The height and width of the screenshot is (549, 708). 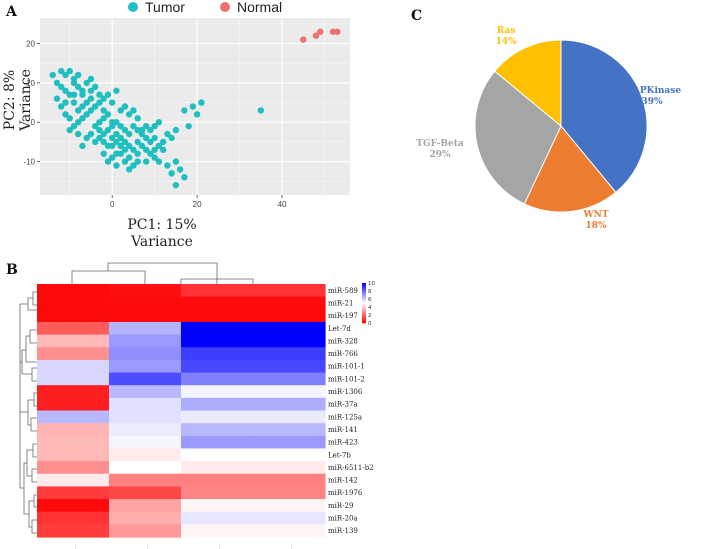 I want to click on pie-label-mapkinase: MAPKinase, so click(x=652, y=91).